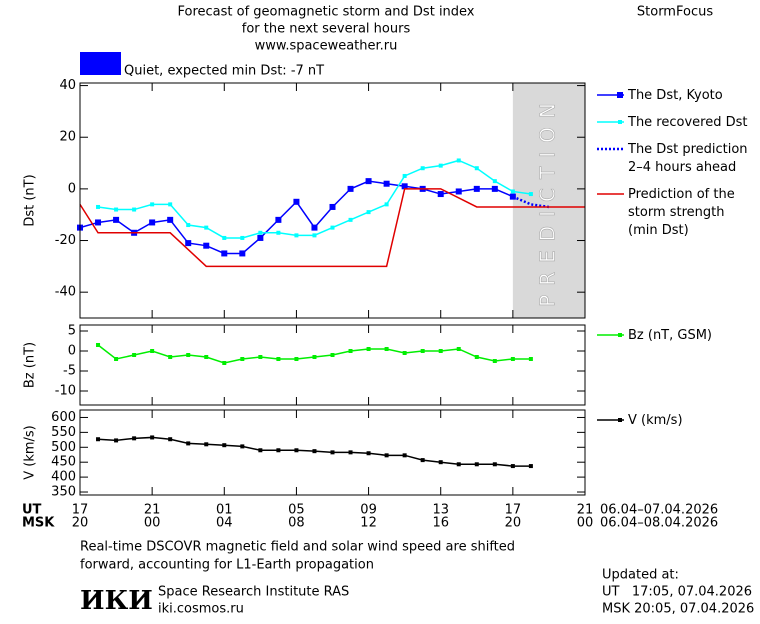 This screenshot has height=624, width=760. Describe the element at coordinates (67, 137) in the screenshot. I see `y-tick-label: 20` at that location.